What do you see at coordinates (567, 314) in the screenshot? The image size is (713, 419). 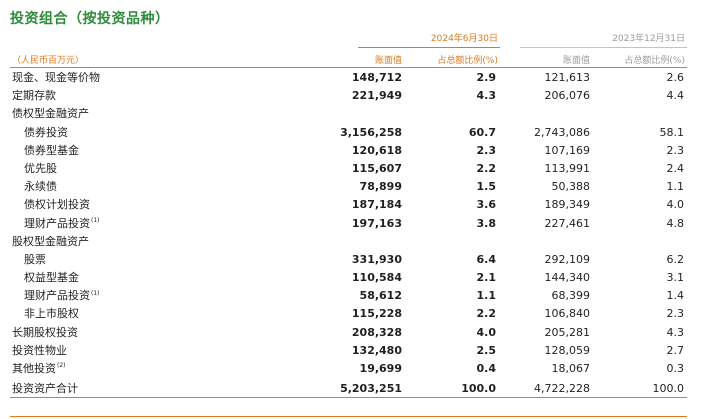 I see `cell-book-value-previous: 106,840` at bounding box center [567, 314].